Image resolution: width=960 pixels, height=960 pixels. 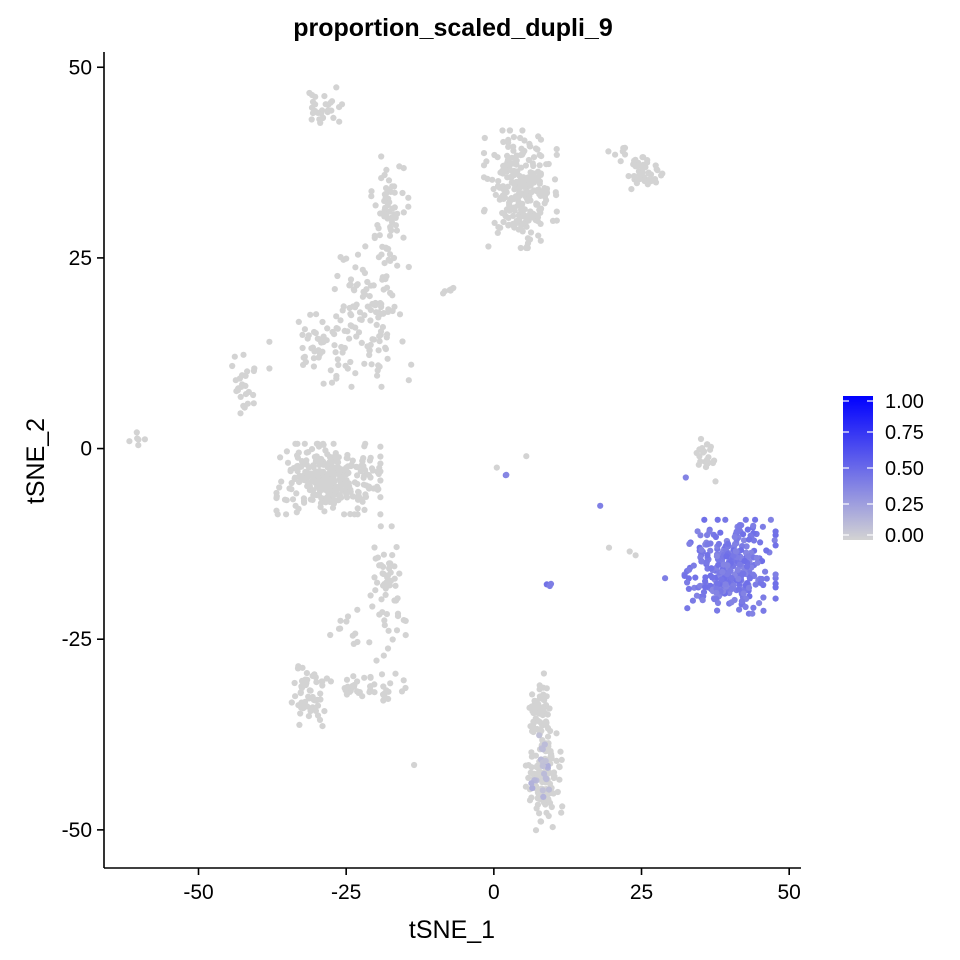 What do you see at coordinates (36, 461) in the screenshot?
I see `y-axis-title: tSNE_2` at bounding box center [36, 461].